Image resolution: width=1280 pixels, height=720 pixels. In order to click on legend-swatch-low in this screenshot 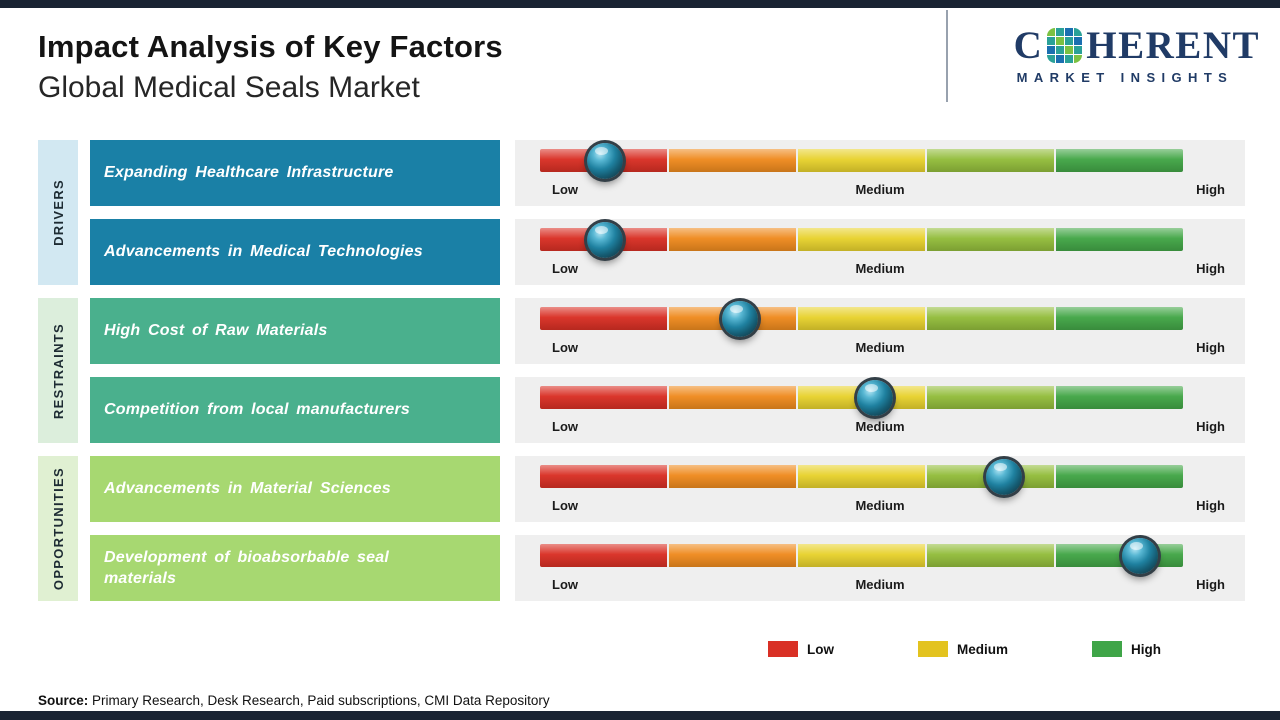, I will do `click(783, 649)`.